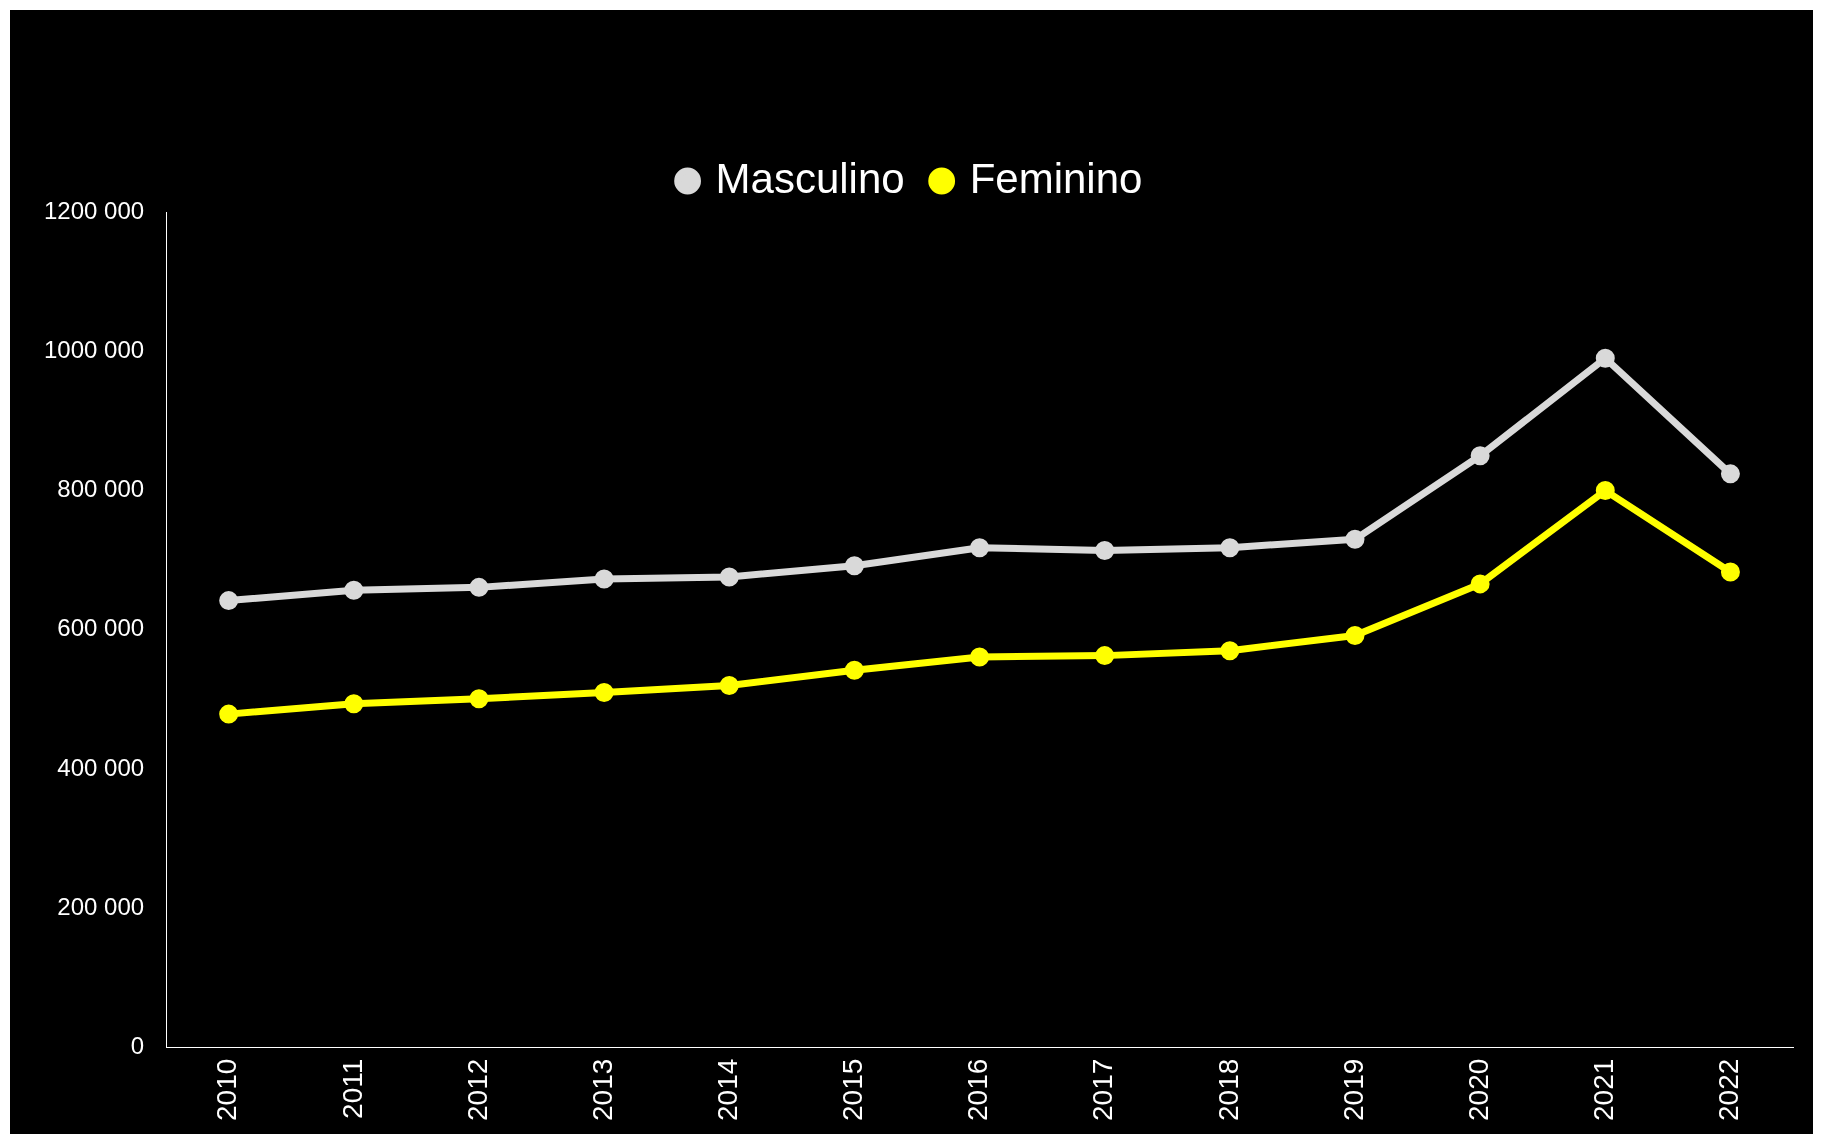  What do you see at coordinates (227, 1090) in the screenshot?
I see `x-tick-label: 2010` at bounding box center [227, 1090].